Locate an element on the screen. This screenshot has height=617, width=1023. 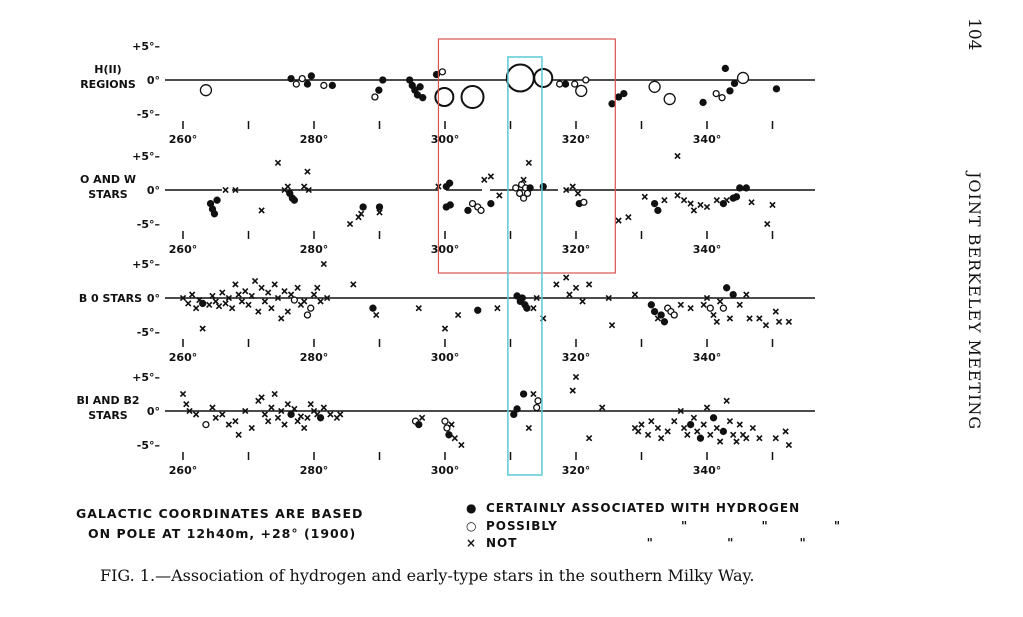
x-tick-label: 300° is located at coordinates (445, 357).